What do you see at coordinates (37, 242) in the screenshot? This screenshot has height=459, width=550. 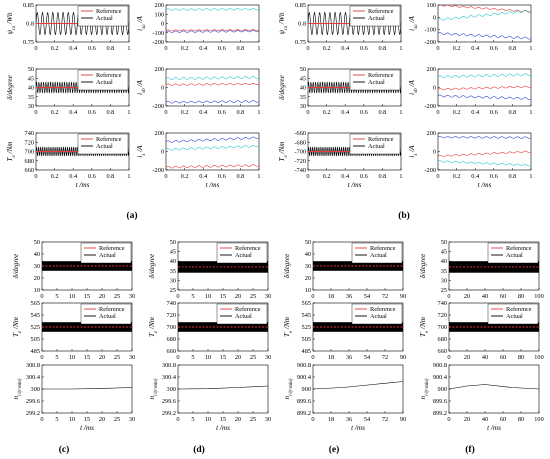 I see `y-tick-label: 50` at bounding box center [37, 242].